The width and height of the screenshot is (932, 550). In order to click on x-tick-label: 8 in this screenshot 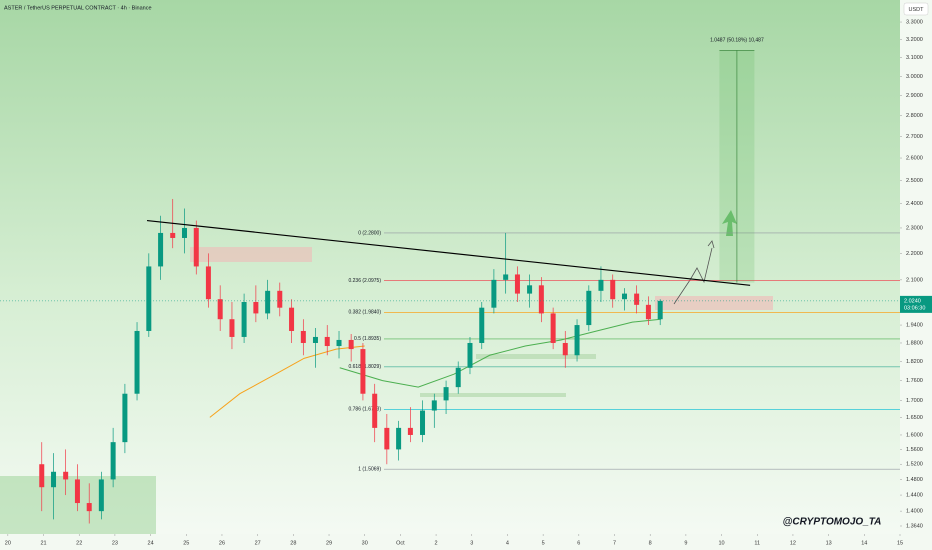, I will do `click(650, 543)`.